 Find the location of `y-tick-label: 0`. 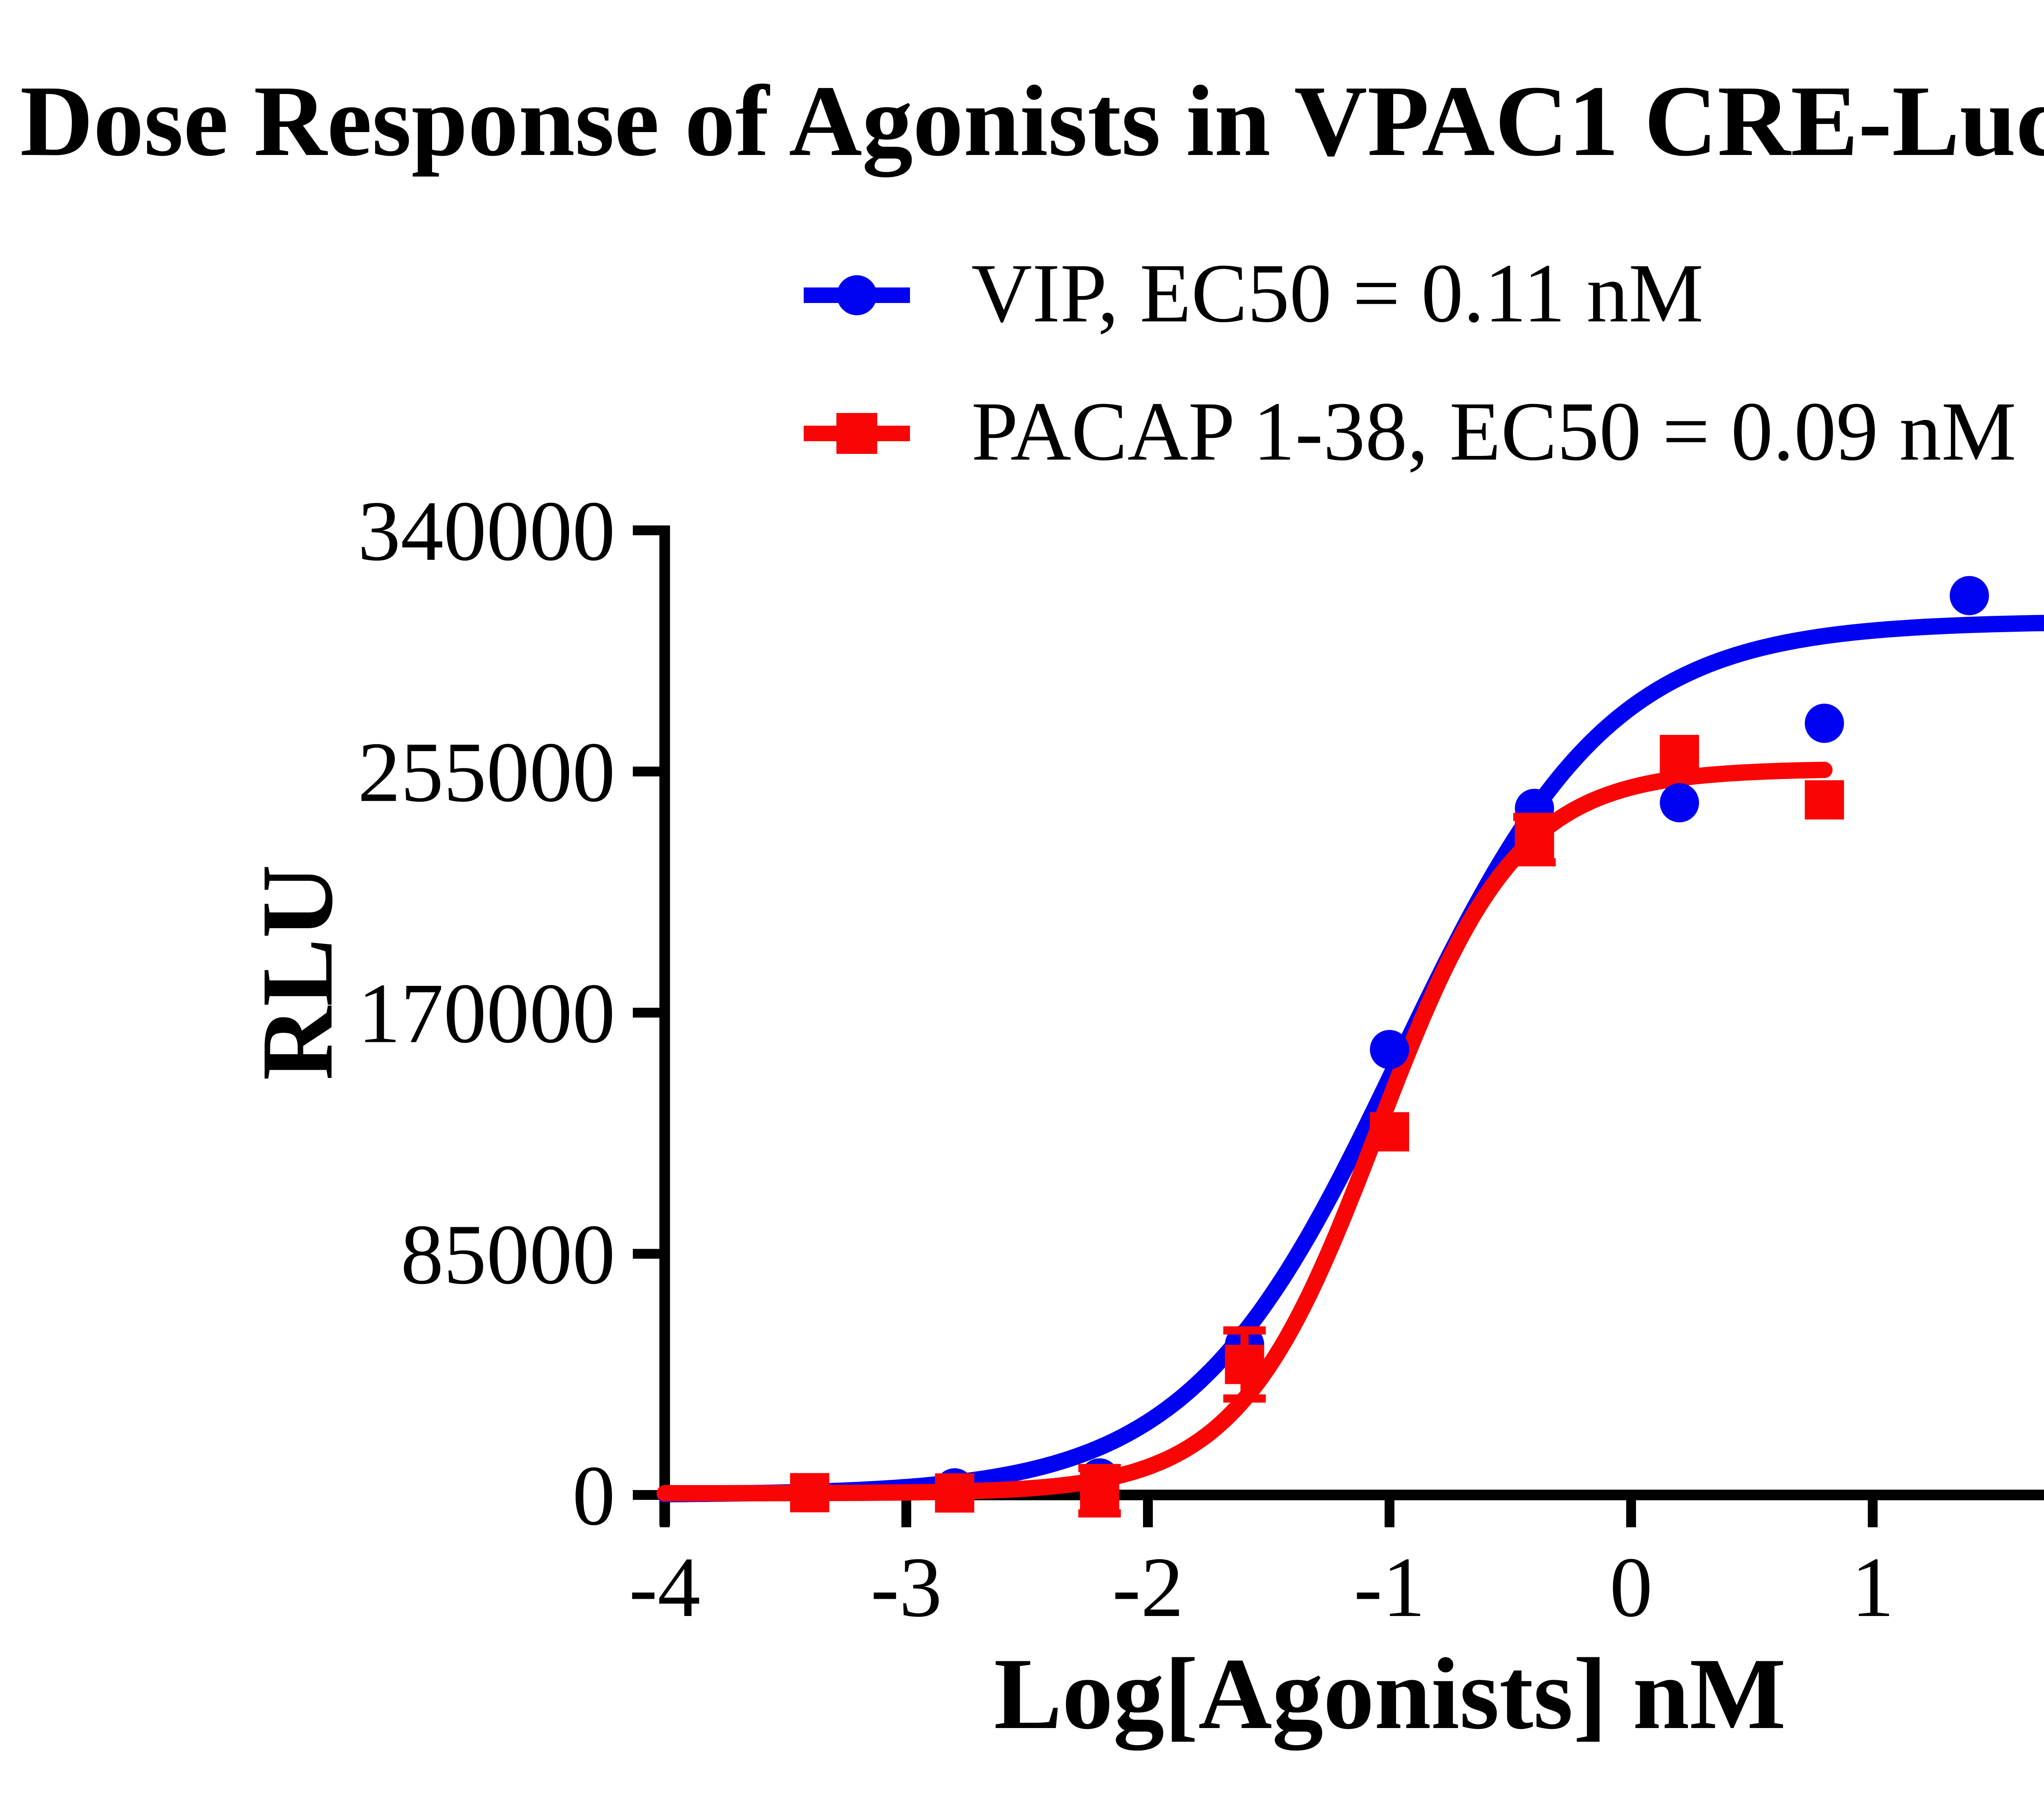

y-tick-label: 0 is located at coordinates (593, 1495).